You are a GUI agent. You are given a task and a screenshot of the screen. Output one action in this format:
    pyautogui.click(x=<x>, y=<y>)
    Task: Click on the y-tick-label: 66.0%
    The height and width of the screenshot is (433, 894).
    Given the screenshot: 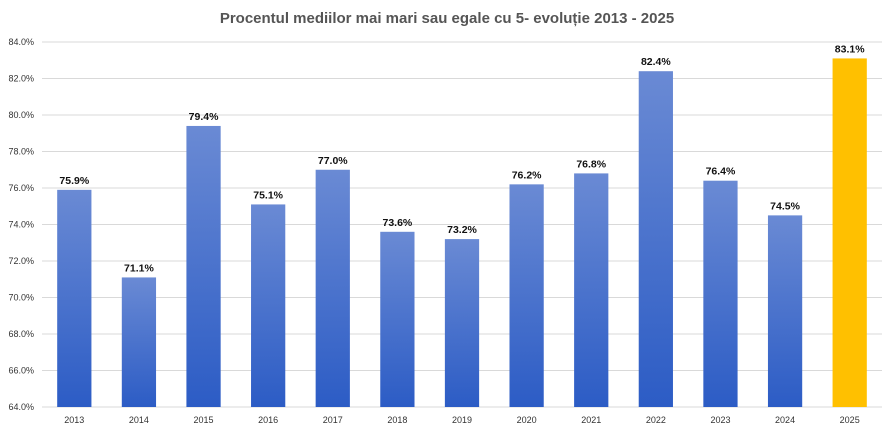 What is the action you would take?
    pyautogui.click(x=21, y=371)
    